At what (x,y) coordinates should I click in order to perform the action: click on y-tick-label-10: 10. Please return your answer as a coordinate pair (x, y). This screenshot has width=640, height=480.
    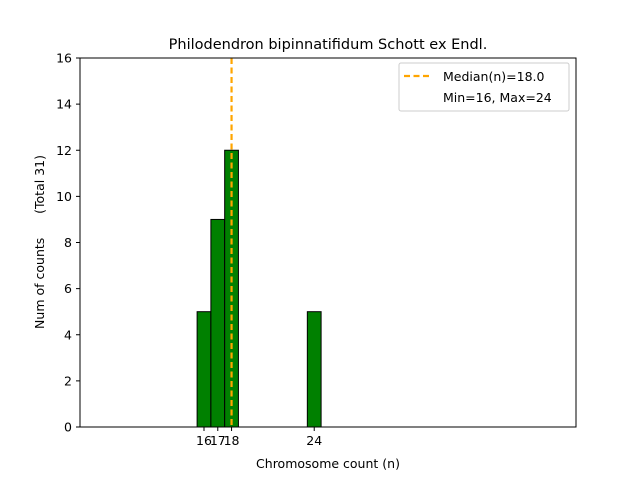
    Looking at the image, I should click on (64, 196).